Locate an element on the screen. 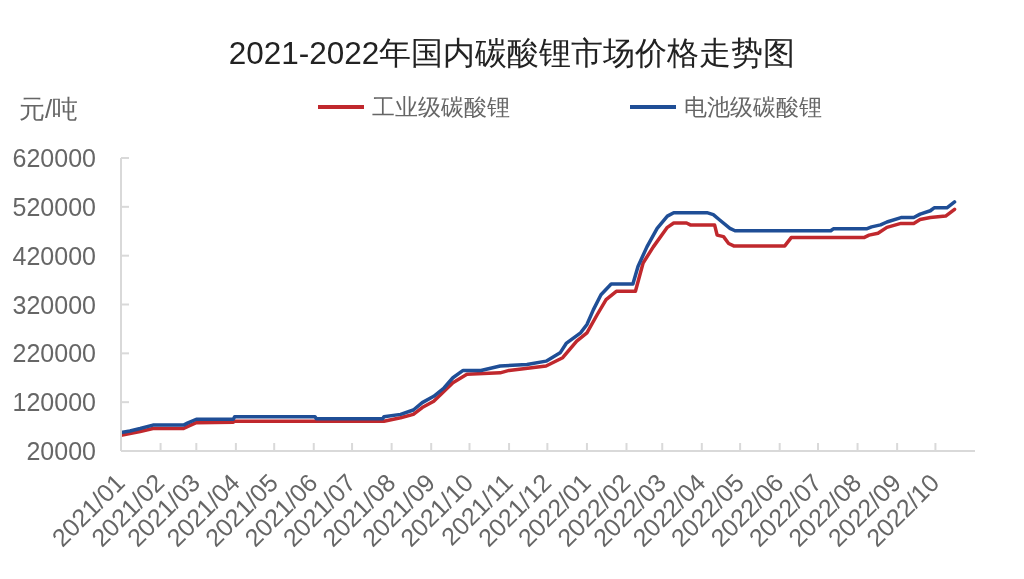  y-tick-label: 420000 is located at coordinates (54, 255).